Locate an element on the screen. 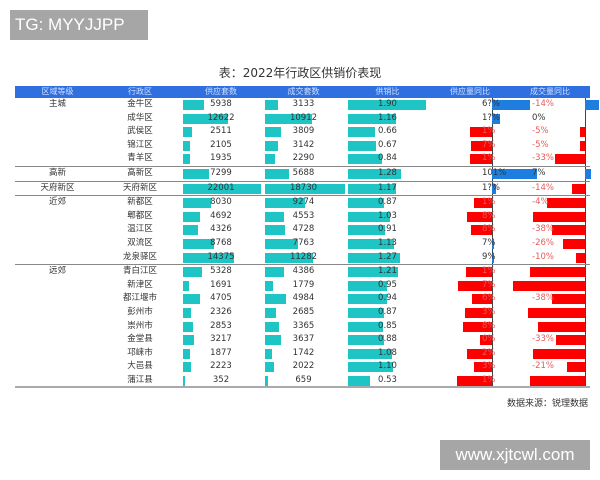 The height and width of the screenshot is (480, 600). table-row: 彭州市 2326 2685 0.87 3% is located at coordinates (302, 312).